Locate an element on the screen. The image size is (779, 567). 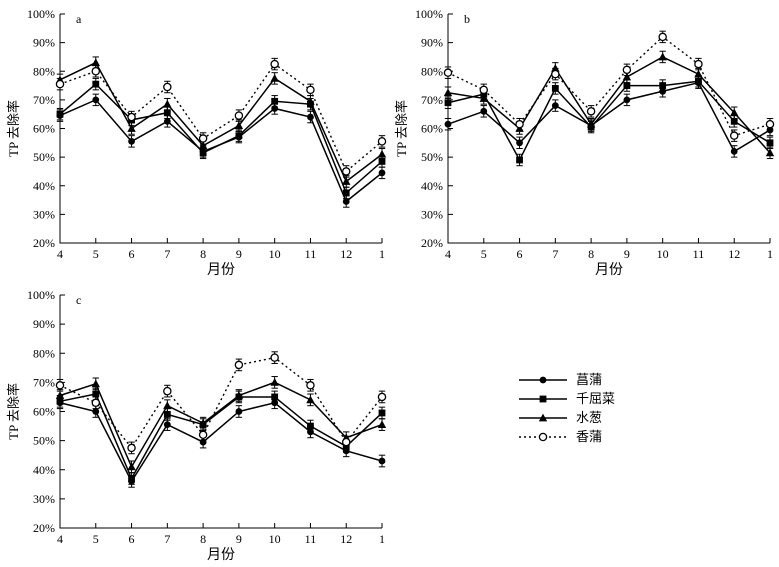
filled-triangle-line-icon is located at coordinates (543, 417).